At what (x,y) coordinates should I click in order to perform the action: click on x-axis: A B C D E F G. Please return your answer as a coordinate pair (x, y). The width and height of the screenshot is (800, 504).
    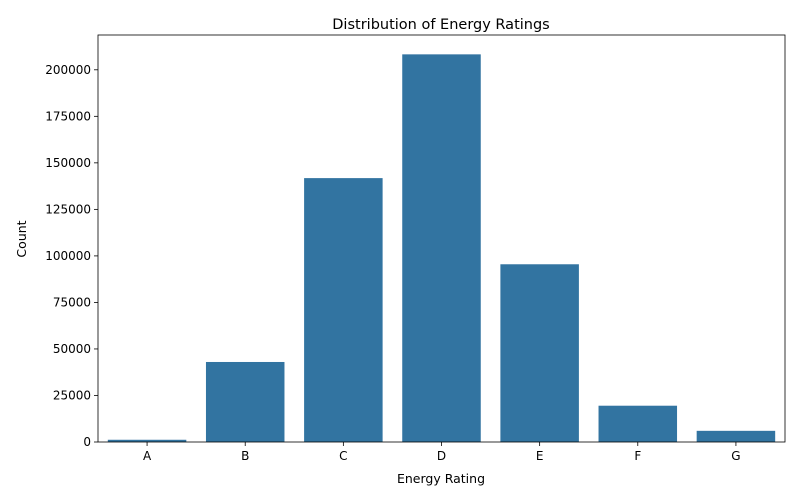
    Looking at the image, I should click on (442, 452).